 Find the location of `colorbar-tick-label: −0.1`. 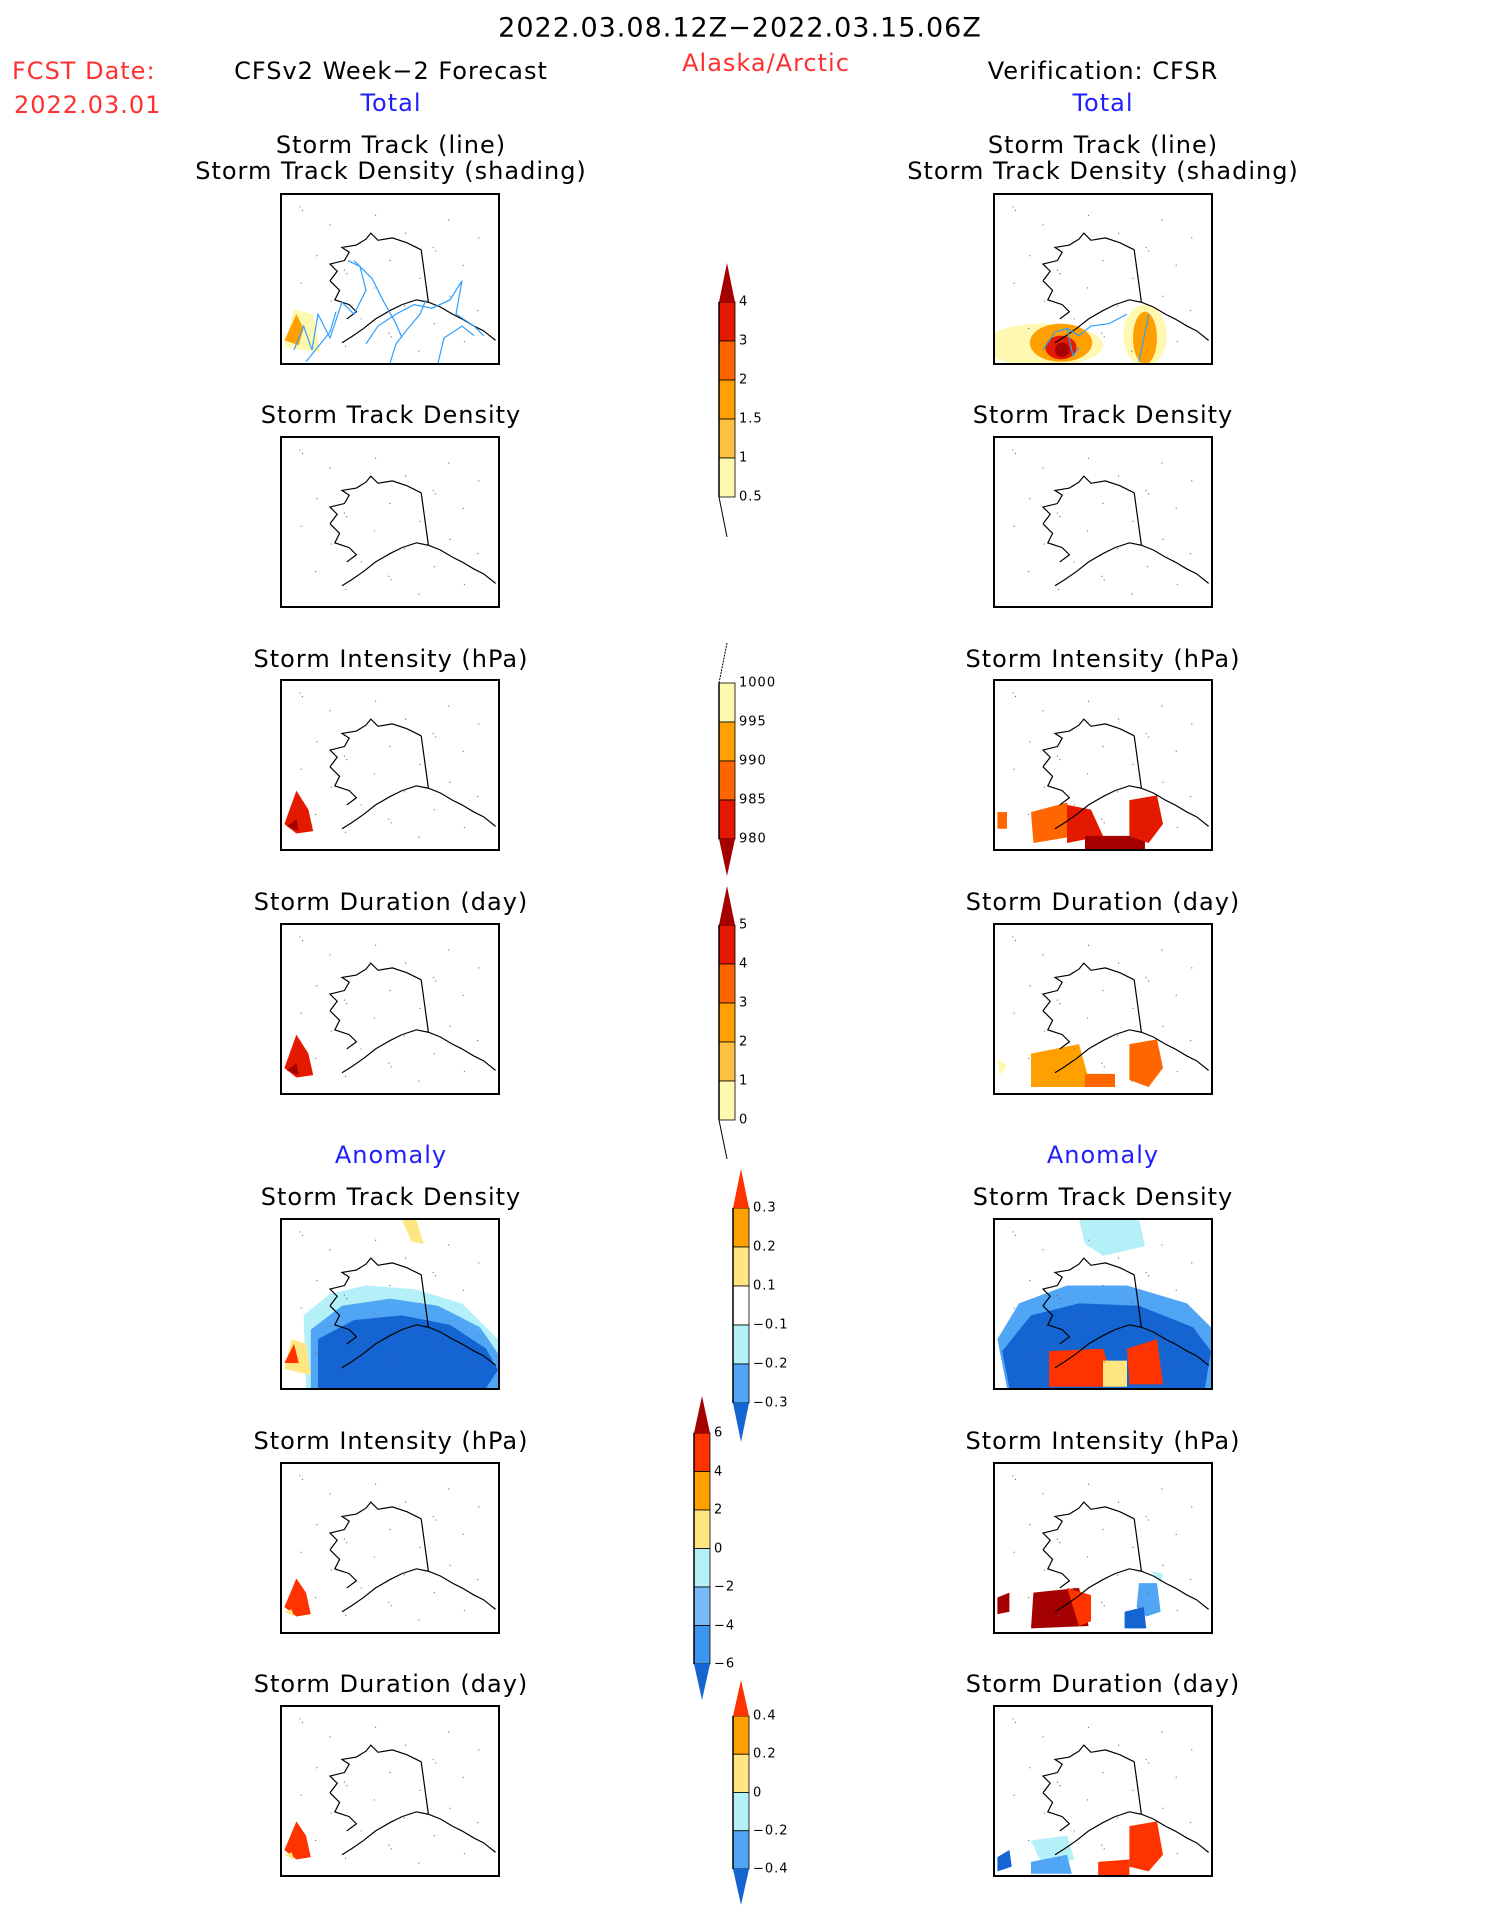

colorbar-tick-label: −0.1 is located at coordinates (771, 1325).